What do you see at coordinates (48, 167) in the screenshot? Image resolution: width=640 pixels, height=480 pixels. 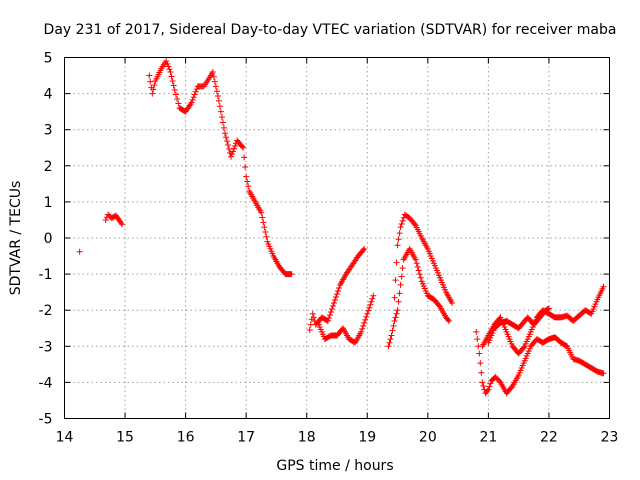 I see `y-tick-label: 2` at bounding box center [48, 167].